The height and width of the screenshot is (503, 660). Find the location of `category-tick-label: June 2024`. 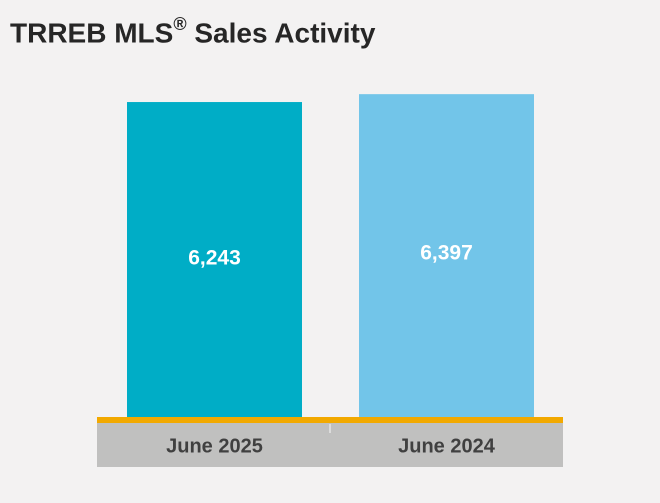

category-tick-label: June 2024 is located at coordinates (447, 446).